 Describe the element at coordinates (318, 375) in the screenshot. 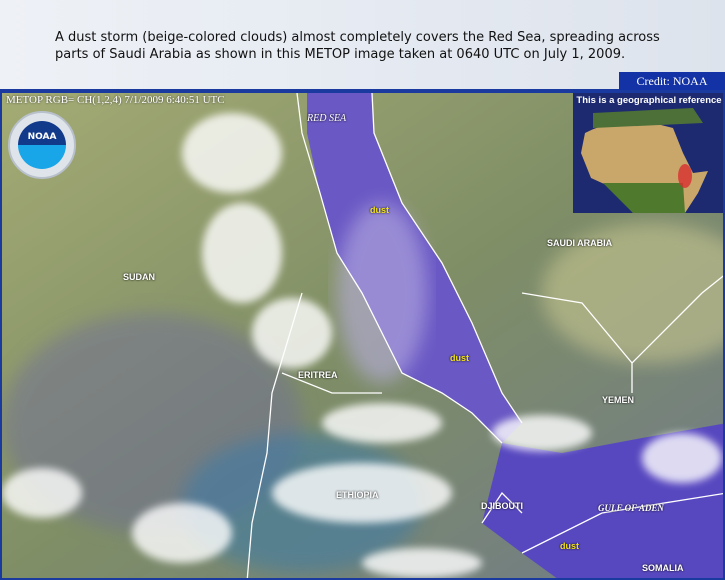

I see `label-eritrea: ERITREA` at that location.